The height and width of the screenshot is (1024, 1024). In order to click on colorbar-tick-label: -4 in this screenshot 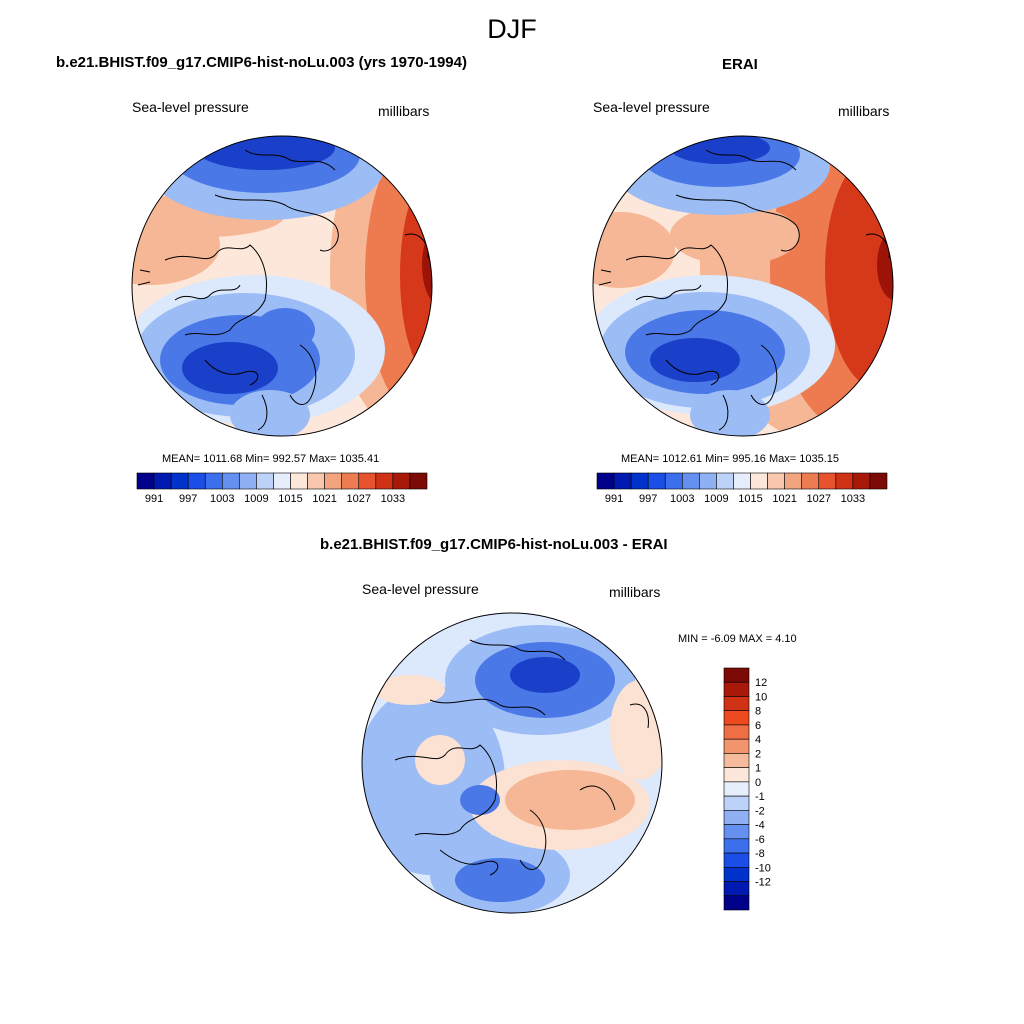, I will do `click(760, 826)`.